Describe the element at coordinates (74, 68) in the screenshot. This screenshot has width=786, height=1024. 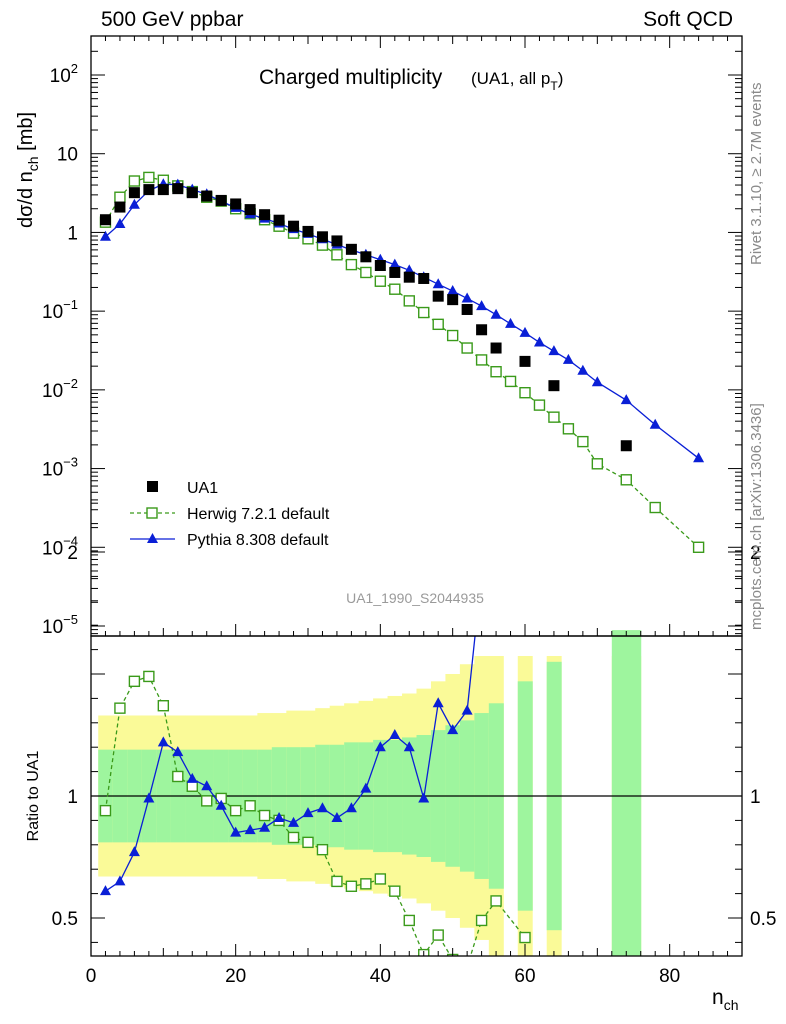
I see `y-main-tick-exp: 2` at that location.